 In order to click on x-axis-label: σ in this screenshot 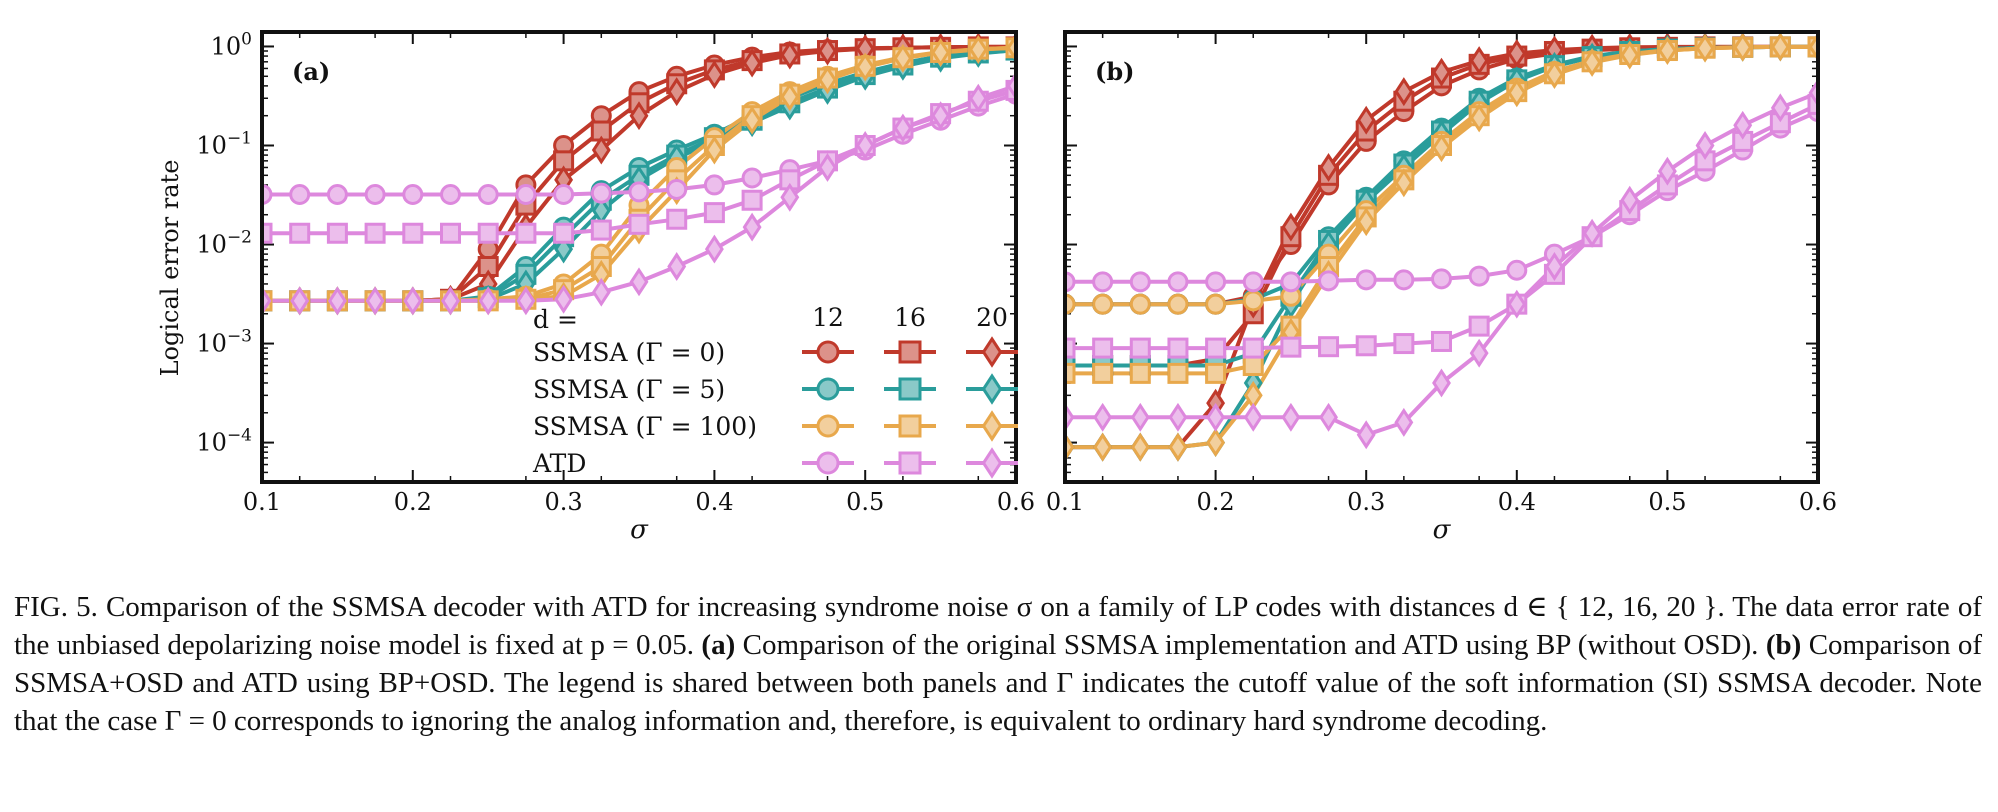, I will do `click(1442, 530)`.